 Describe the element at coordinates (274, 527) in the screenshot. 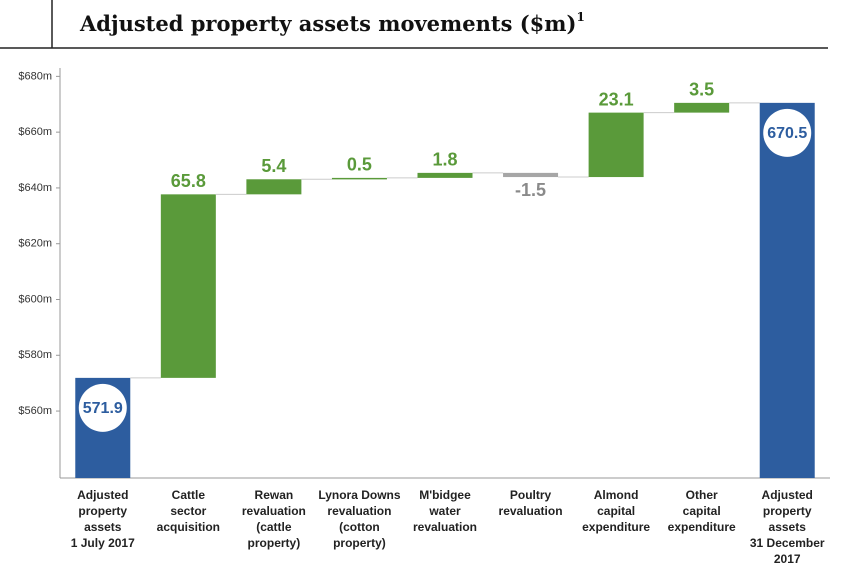

I see `x-tick-label: (cattle` at that location.